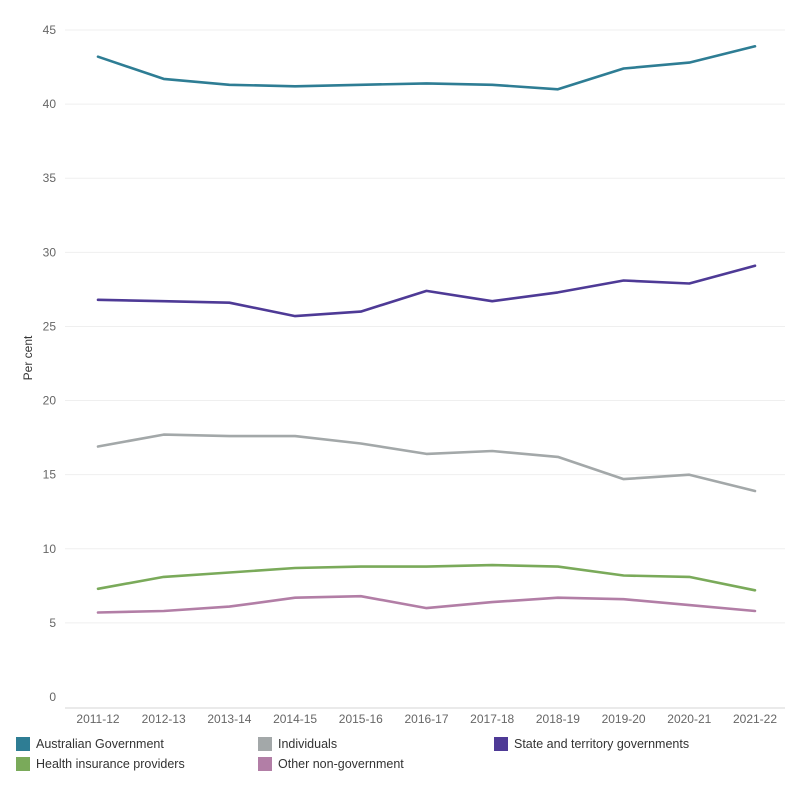 This screenshot has height=800, width=800. I want to click on x-tick-label: 2021-22, so click(755, 719).